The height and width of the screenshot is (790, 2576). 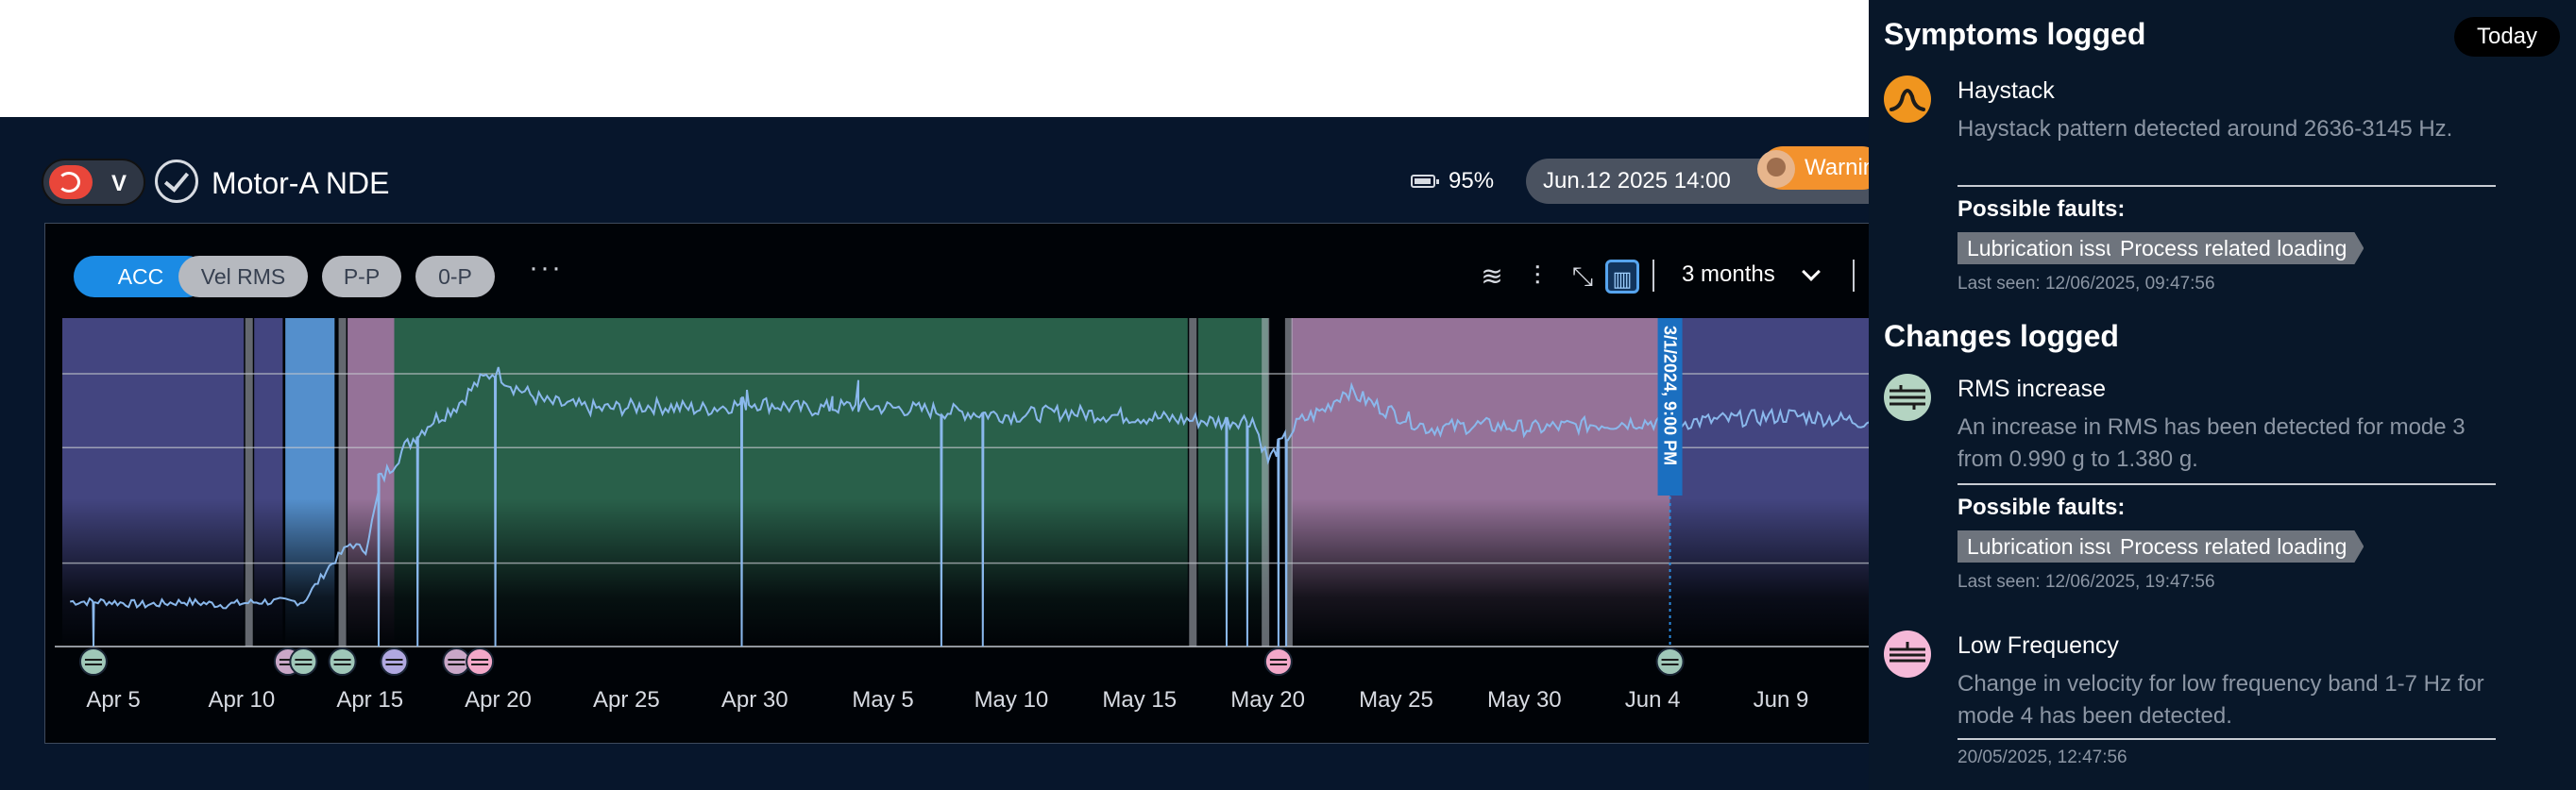 What do you see at coordinates (2507, 37) in the screenshot?
I see `today-filter-button: Today` at bounding box center [2507, 37].